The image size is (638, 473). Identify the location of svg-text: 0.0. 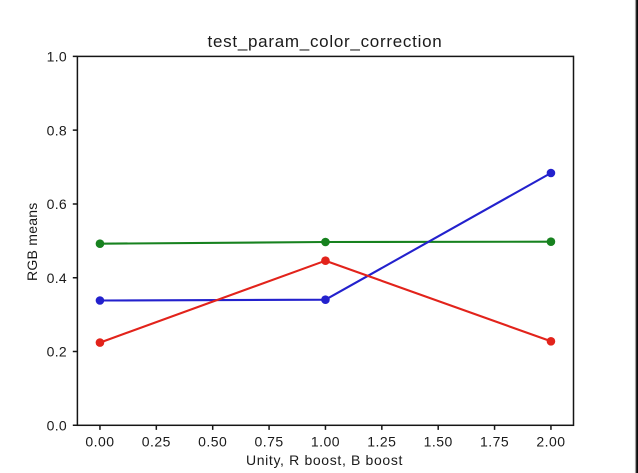
(57, 426).